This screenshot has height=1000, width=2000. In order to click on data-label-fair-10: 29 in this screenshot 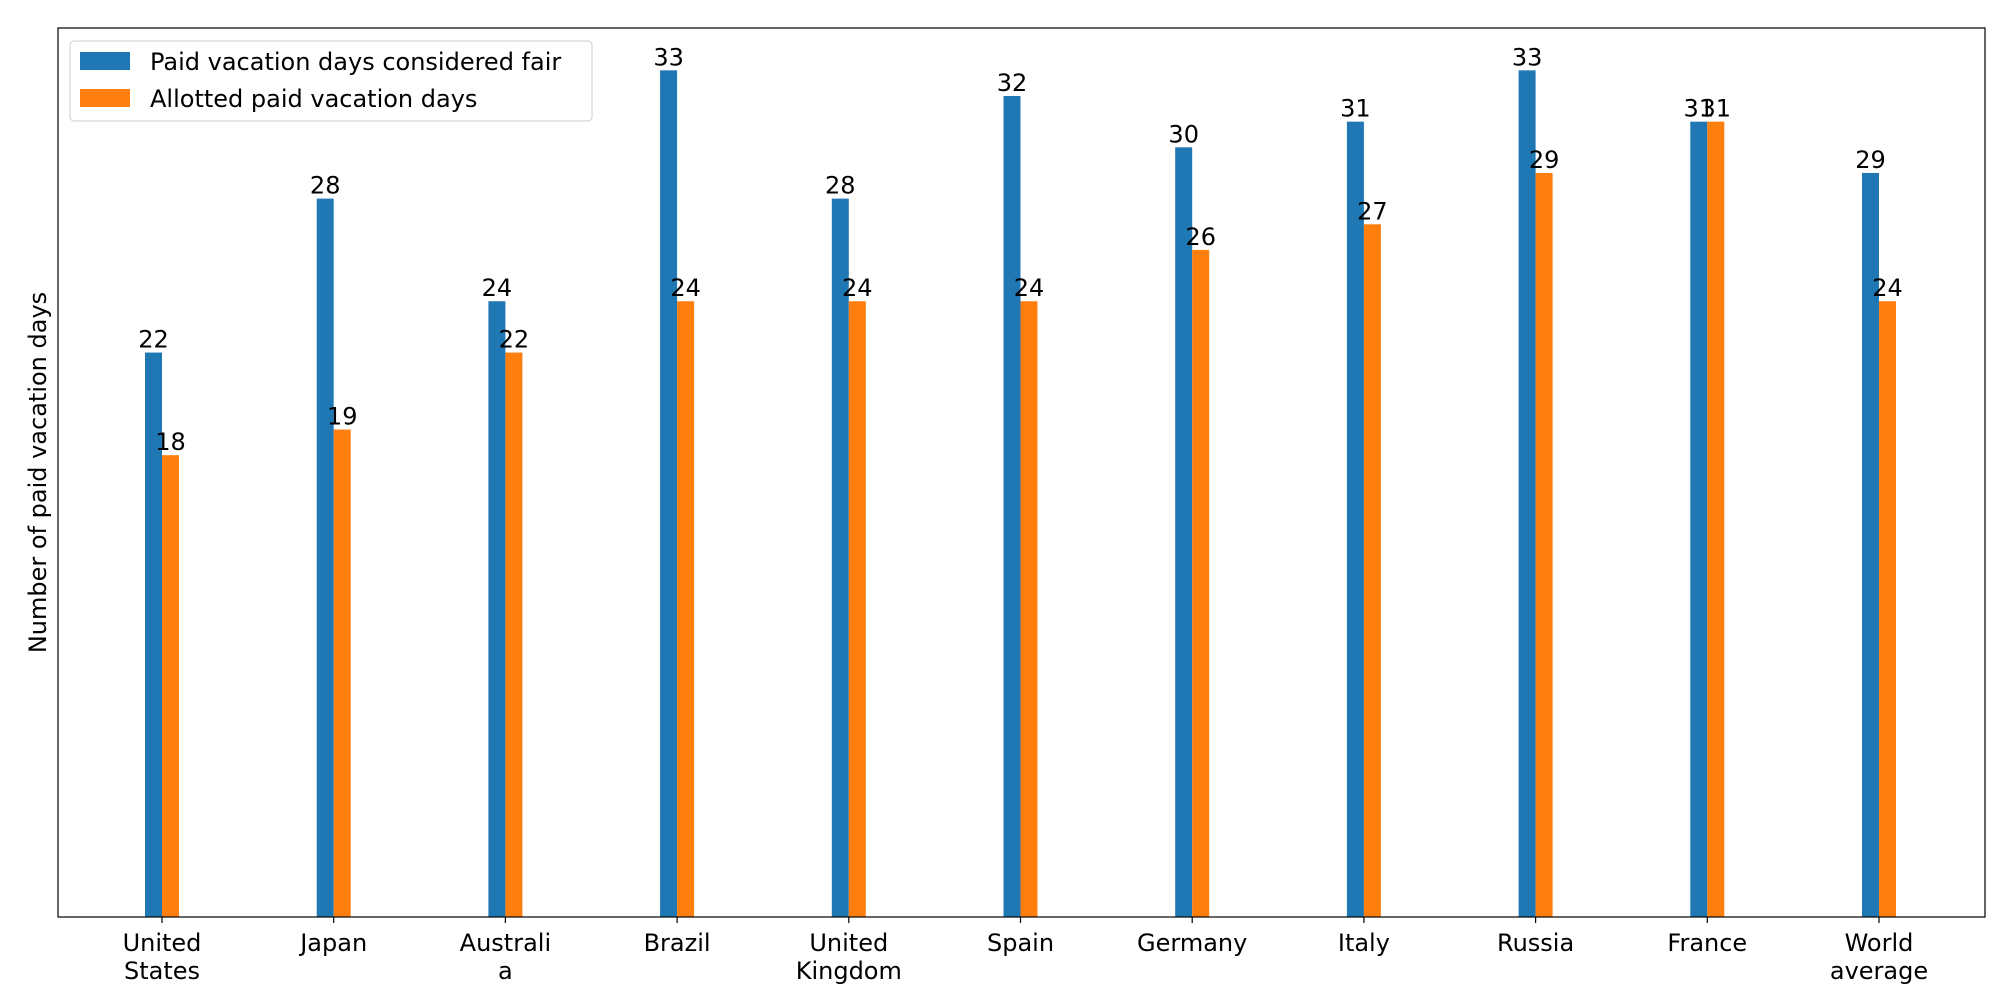, I will do `click(1870, 160)`.